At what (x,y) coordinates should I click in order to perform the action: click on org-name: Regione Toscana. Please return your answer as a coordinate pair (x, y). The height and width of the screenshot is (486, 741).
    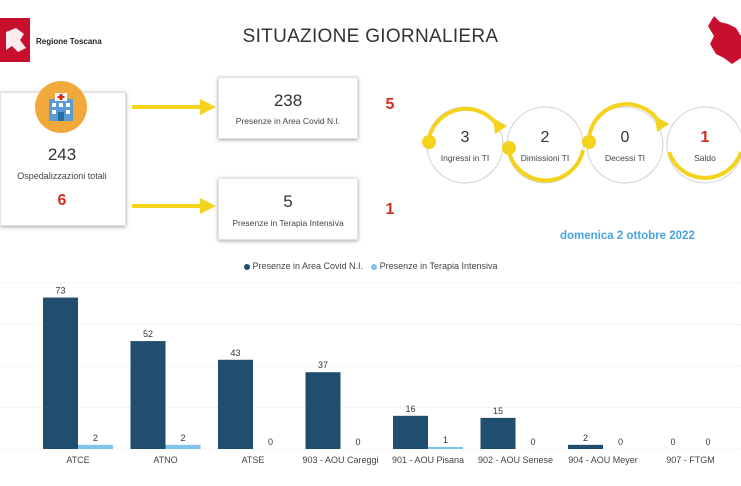
    Looking at the image, I should click on (69, 41).